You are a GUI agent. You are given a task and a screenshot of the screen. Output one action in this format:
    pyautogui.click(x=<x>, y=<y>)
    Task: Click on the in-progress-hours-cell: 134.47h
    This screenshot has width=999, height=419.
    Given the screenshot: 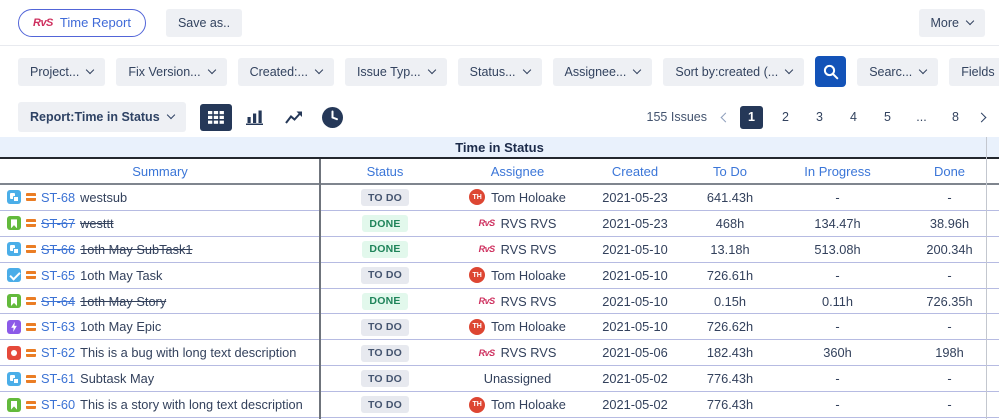 What is the action you would take?
    pyautogui.click(x=837, y=223)
    